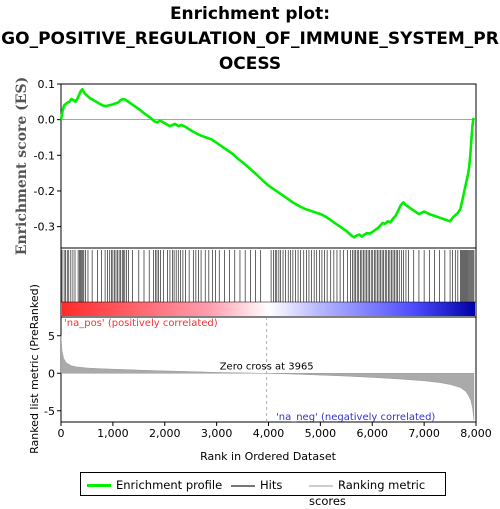  I want to click on rank-y-axis-label: Ranked list metric (PreRanked), so click(34, 369).